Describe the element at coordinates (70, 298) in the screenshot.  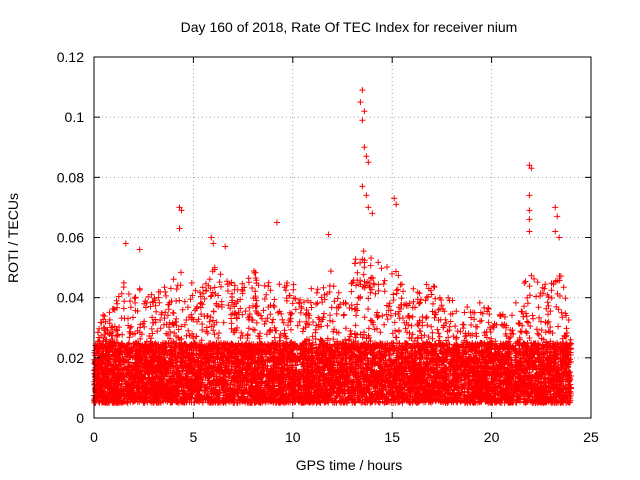
I see `y-tick-label: 0.04` at that location.